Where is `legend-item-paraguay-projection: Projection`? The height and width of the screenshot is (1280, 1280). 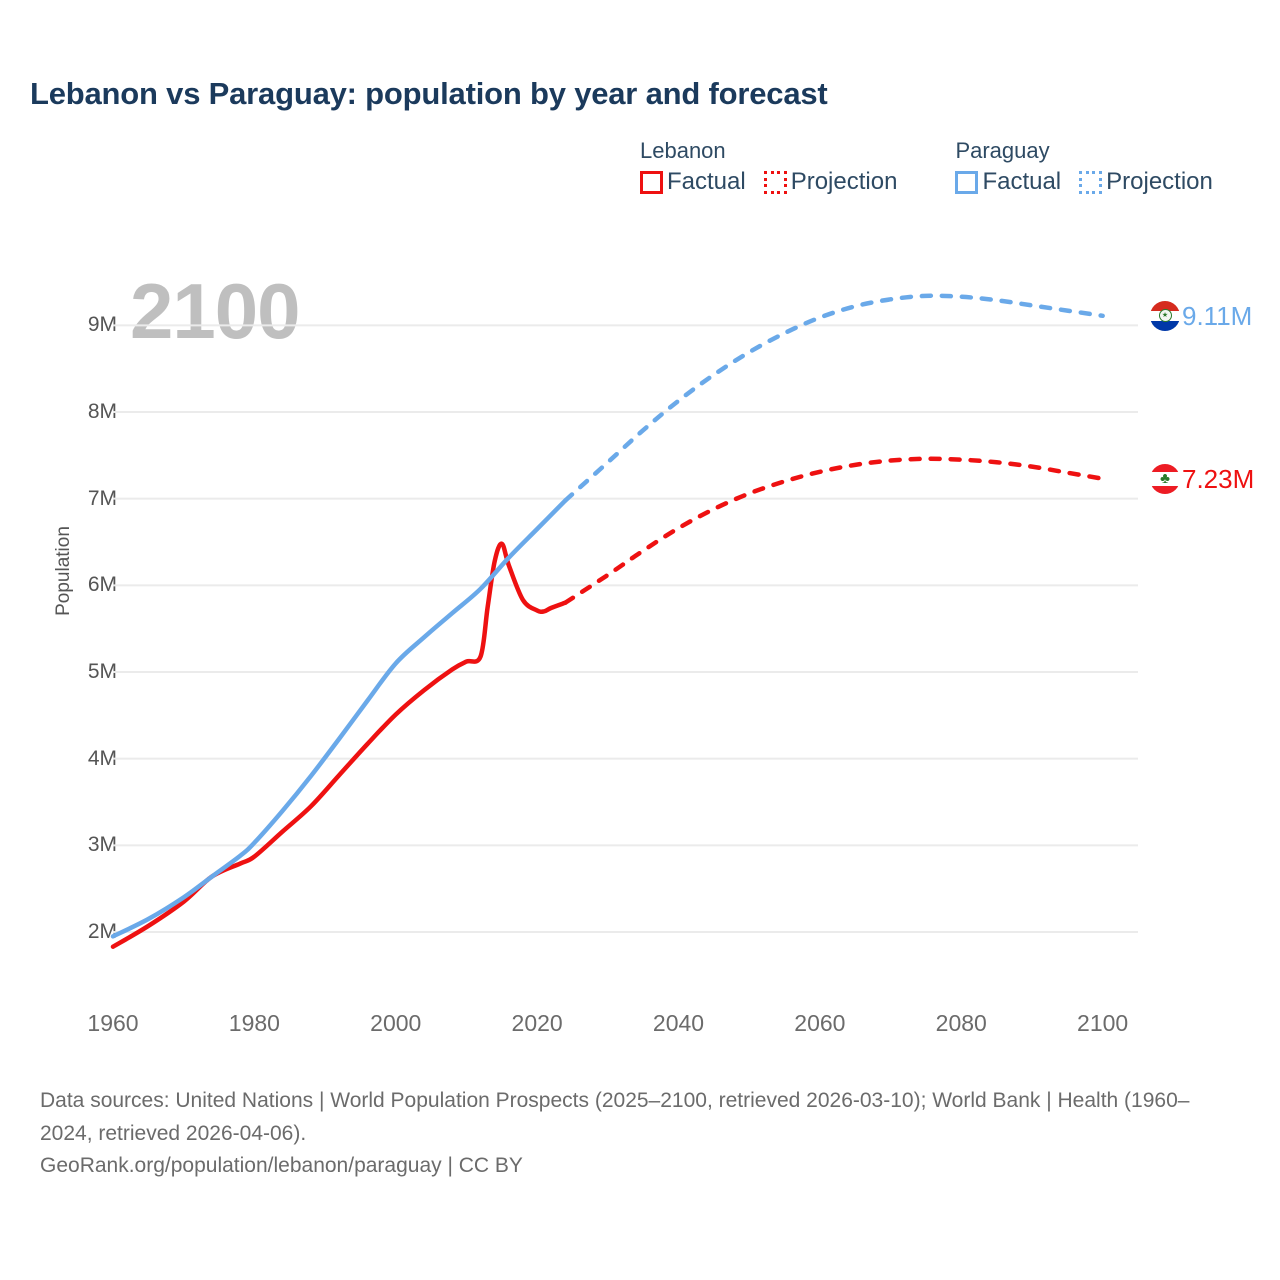 legend-item-paraguay-projection: Projection is located at coordinates (1146, 182).